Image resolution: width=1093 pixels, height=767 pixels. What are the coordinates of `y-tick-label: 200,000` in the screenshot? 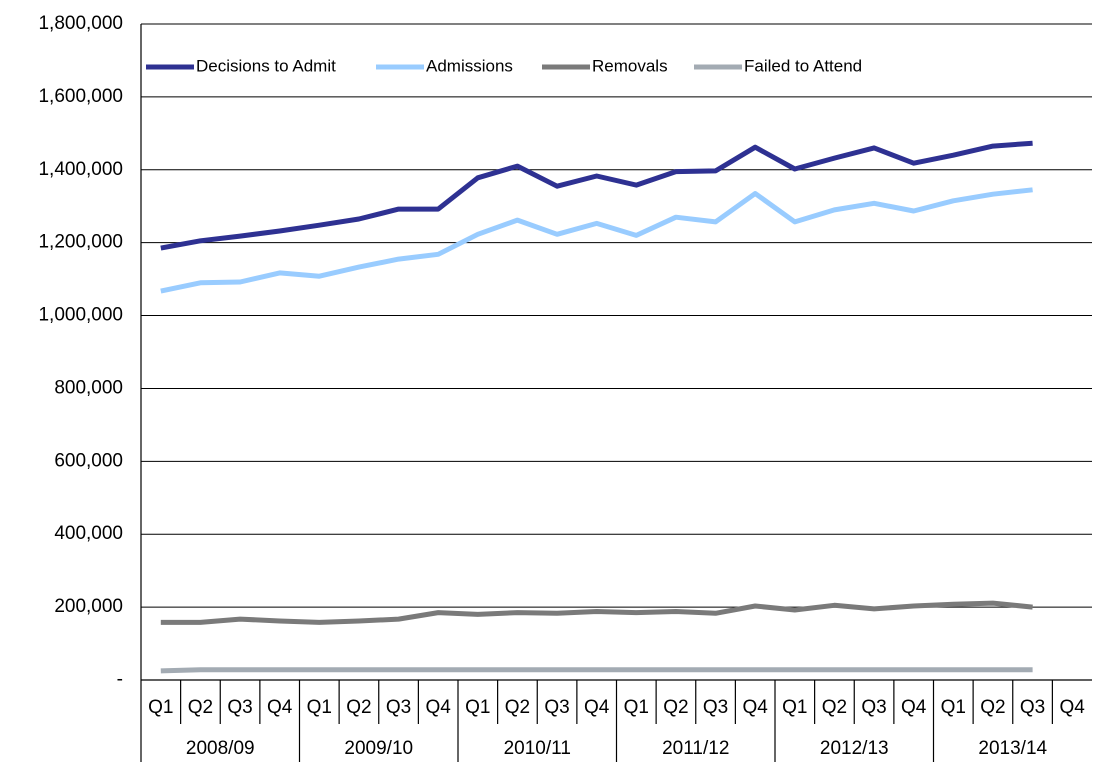 It's located at (88, 606).